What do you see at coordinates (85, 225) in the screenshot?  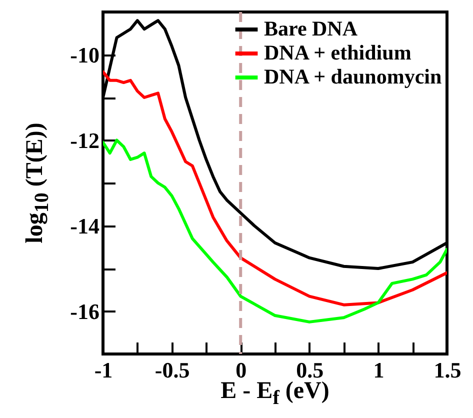 I see `y-tick-label: -14` at bounding box center [85, 225].